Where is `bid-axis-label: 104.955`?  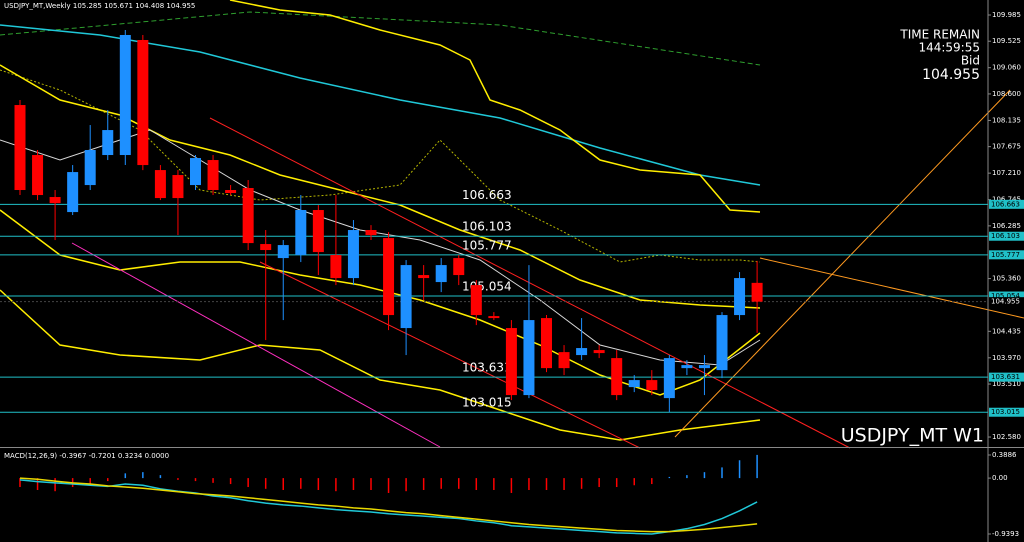
bid-axis-label: 104.955 is located at coordinates (1005, 302).